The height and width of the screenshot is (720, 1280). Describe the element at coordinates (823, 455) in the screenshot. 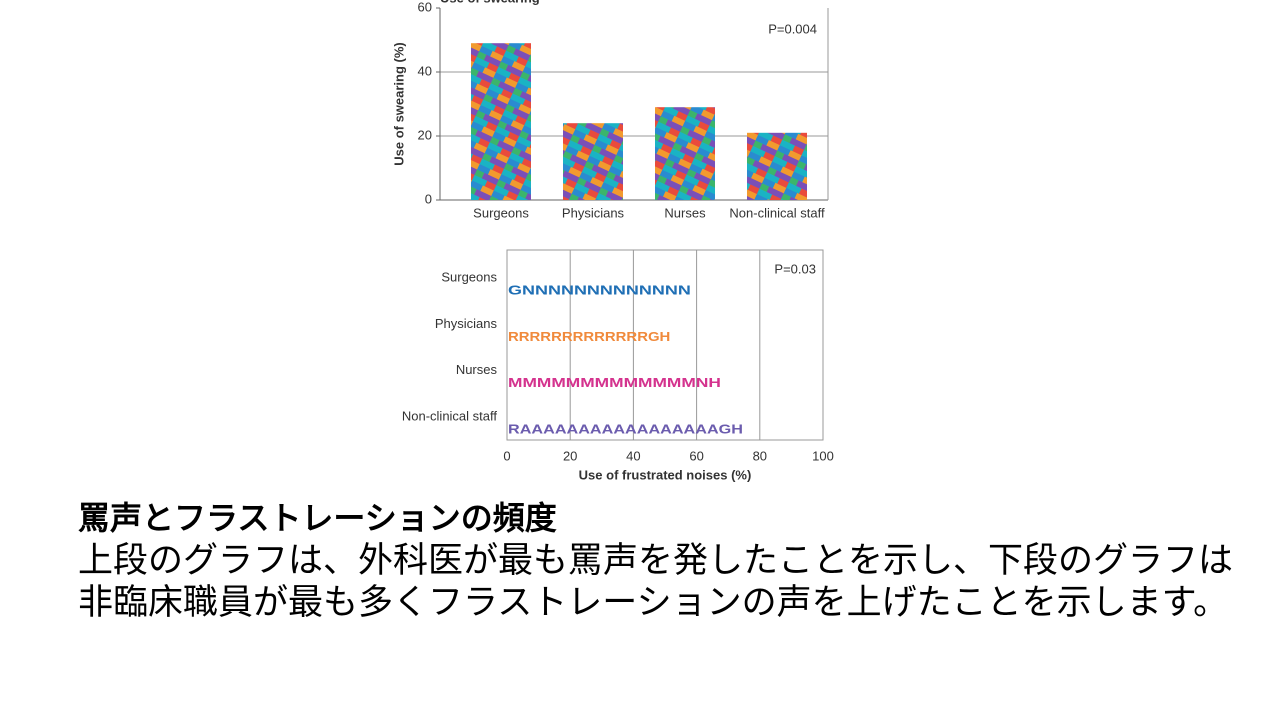

I see `x-tick-label: 100` at that location.